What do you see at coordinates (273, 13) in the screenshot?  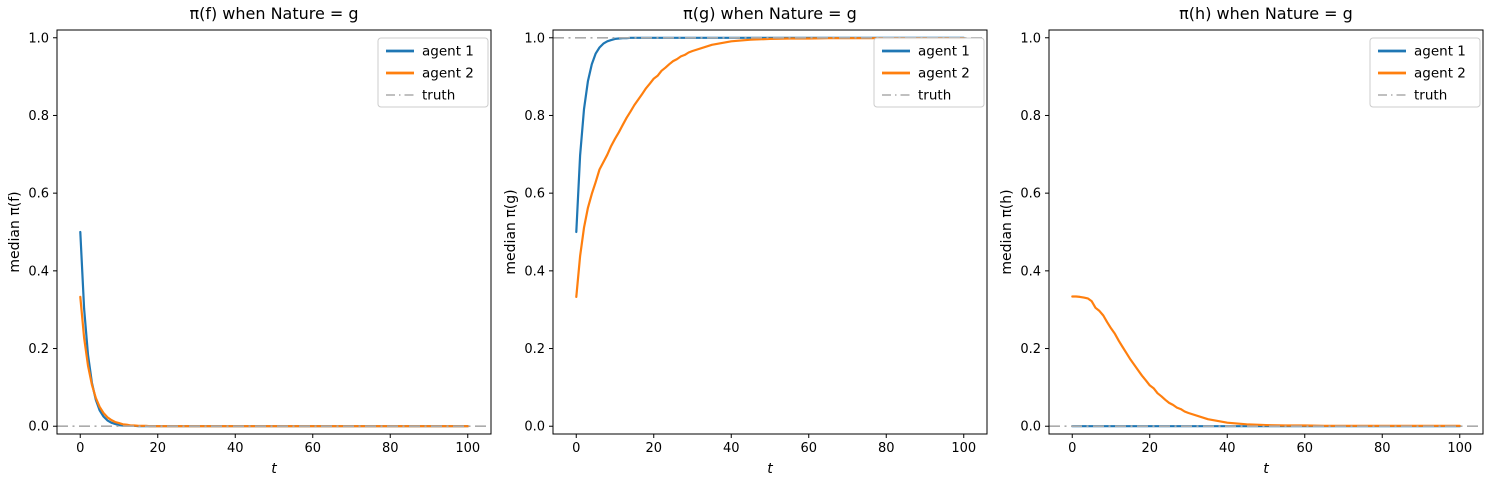 I see `chart-title: π(f) when Nature = g` at bounding box center [273, 13].